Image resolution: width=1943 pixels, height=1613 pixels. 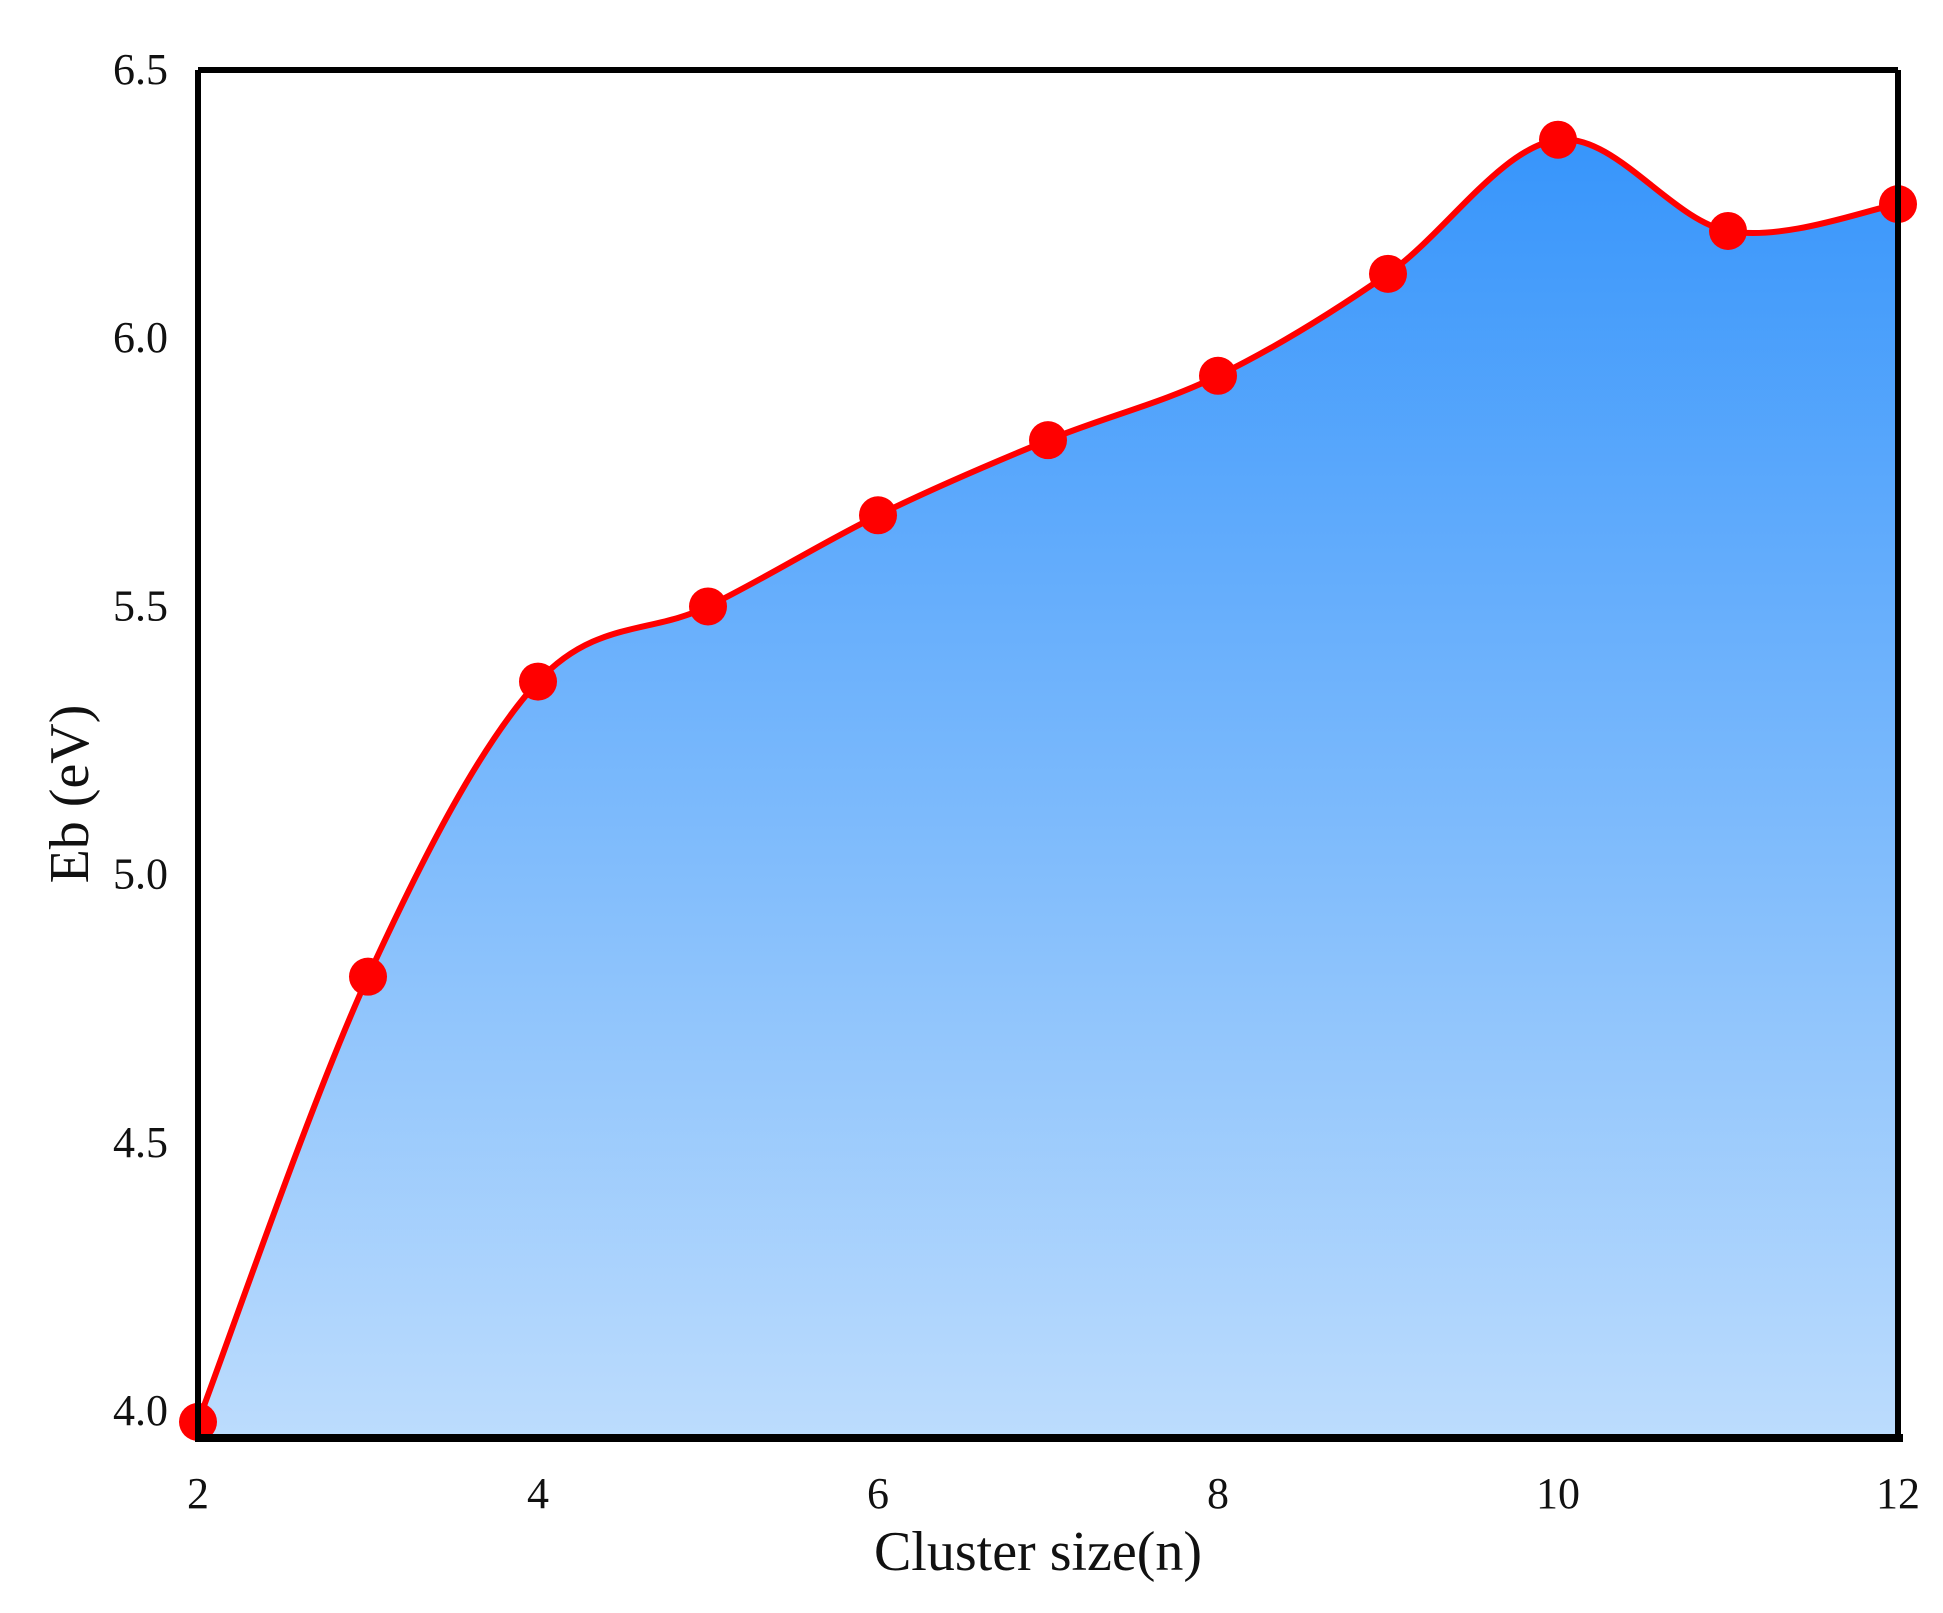 I want to click on y-tick-label: 5.0, so click(x=140, y=874).